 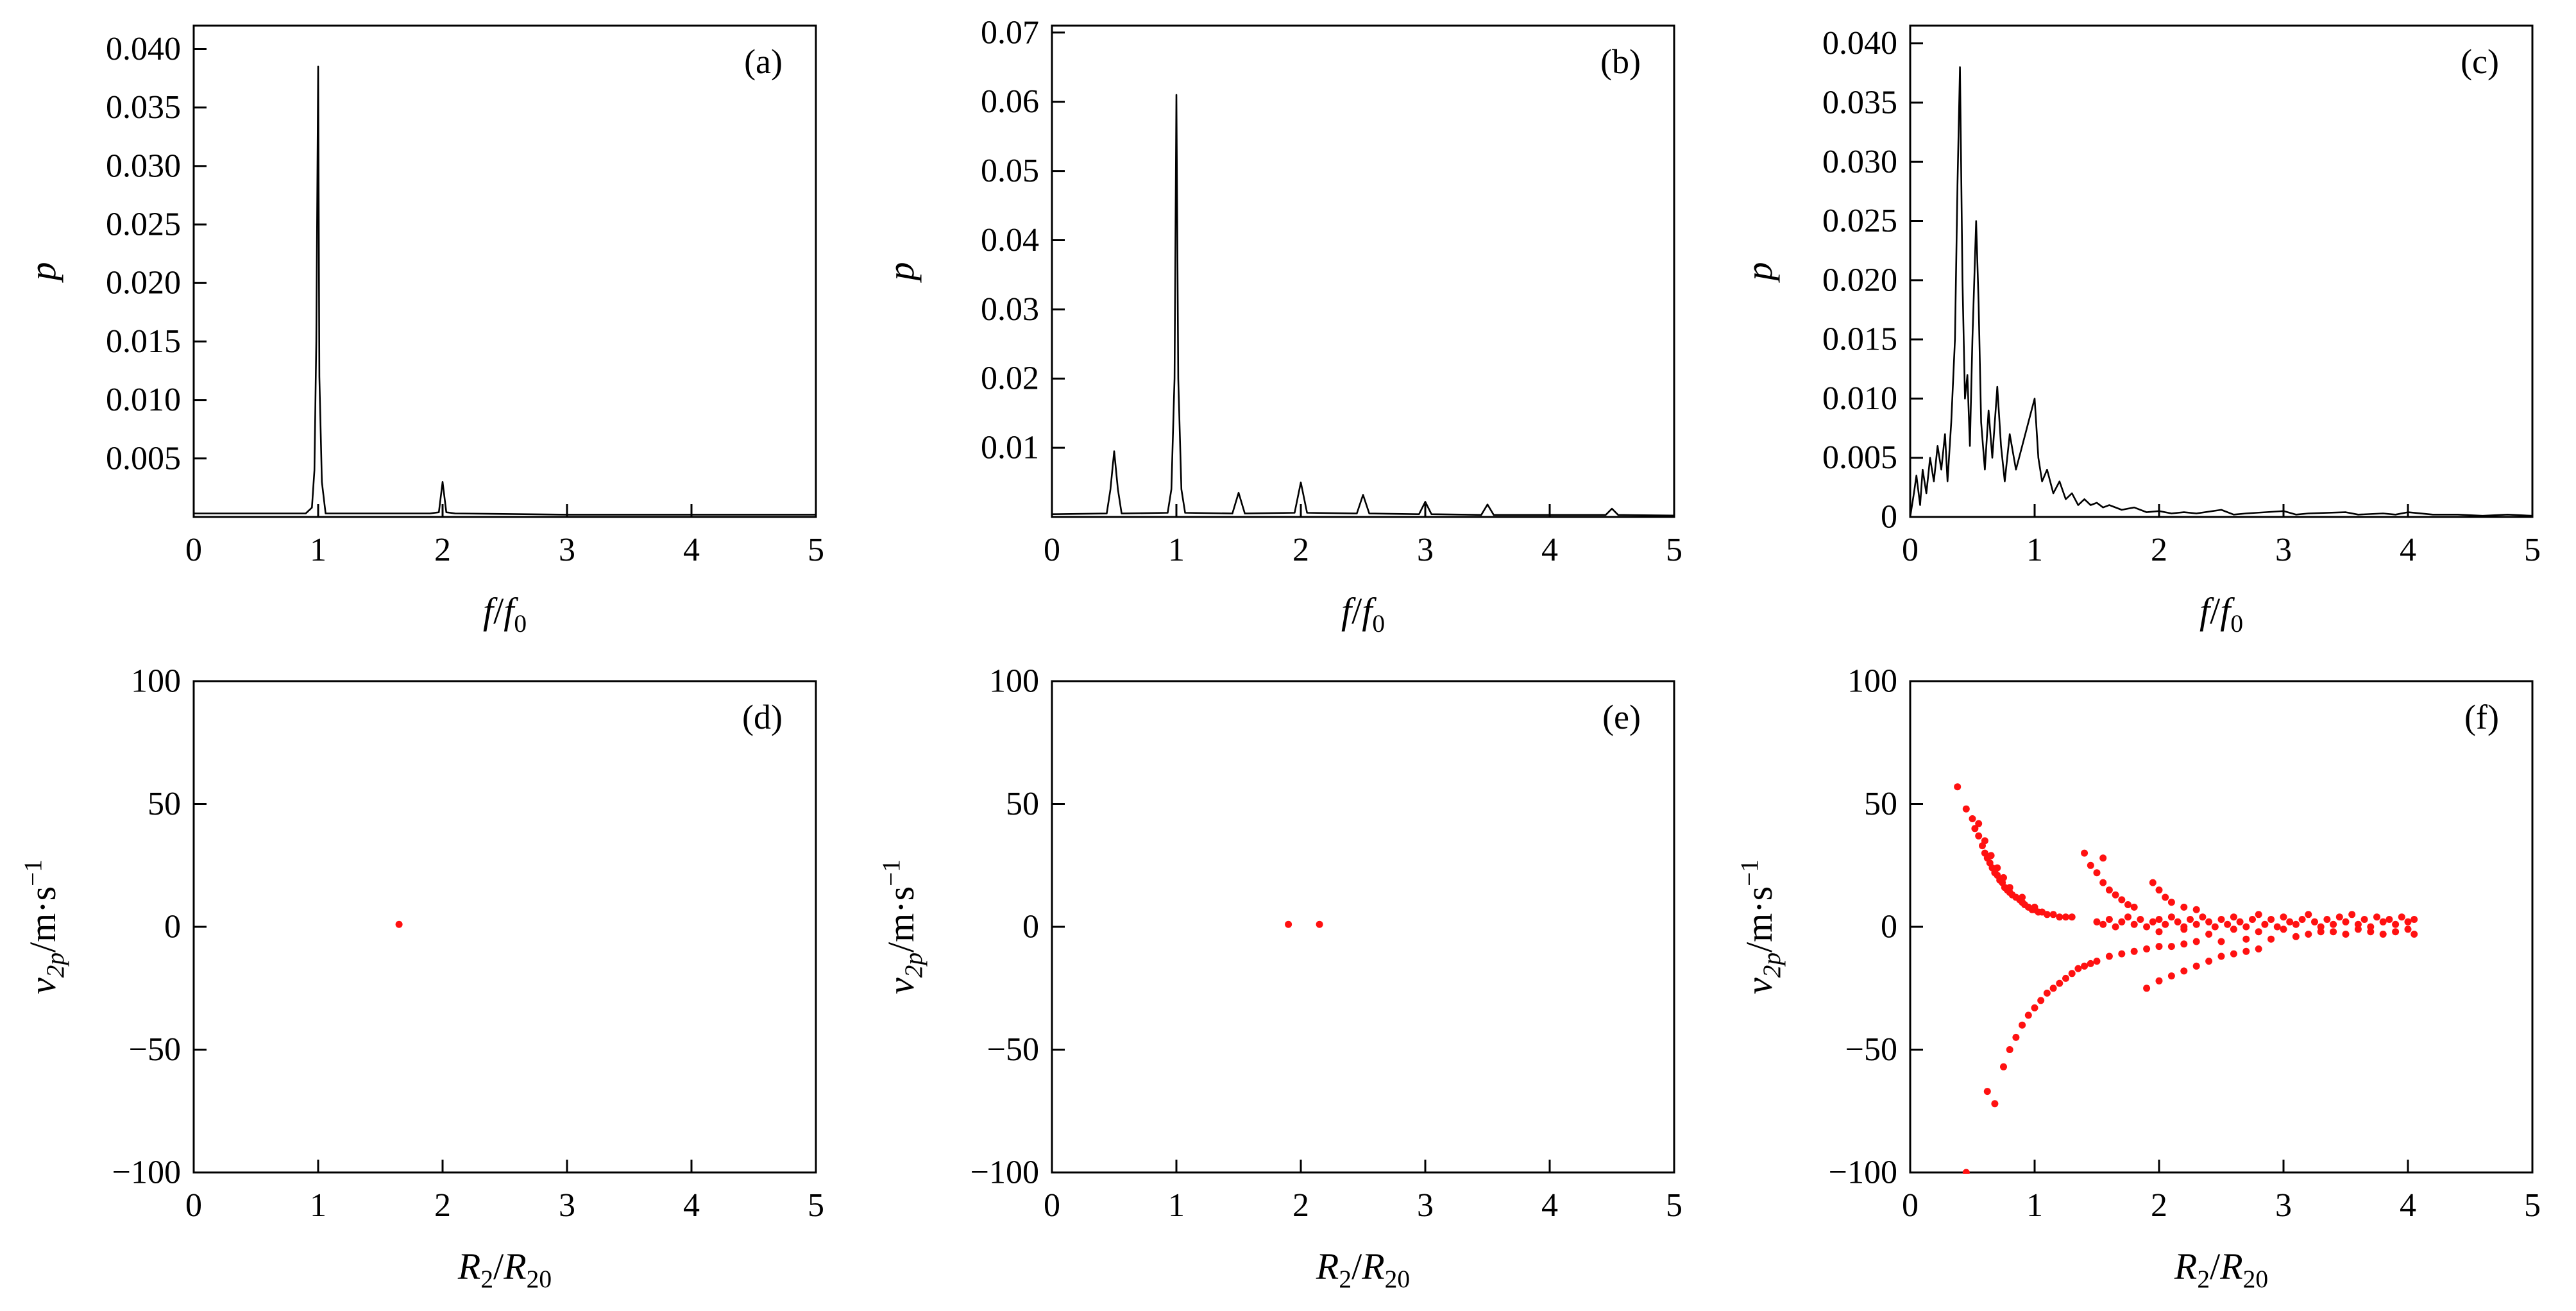 What do you see at coordinates (1859, 162) in the screenshot?
I see `y-tick-label: 0.030` at bounding box center [1859, 162].